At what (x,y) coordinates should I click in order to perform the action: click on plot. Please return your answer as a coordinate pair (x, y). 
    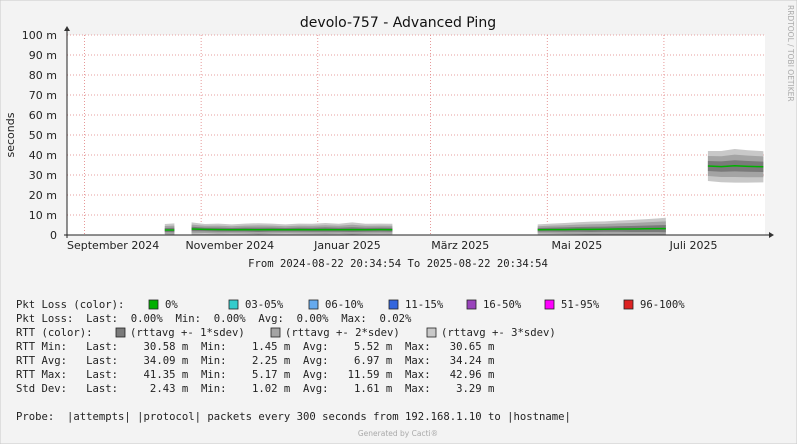
    Looking at the image, I should click on (464, 192).